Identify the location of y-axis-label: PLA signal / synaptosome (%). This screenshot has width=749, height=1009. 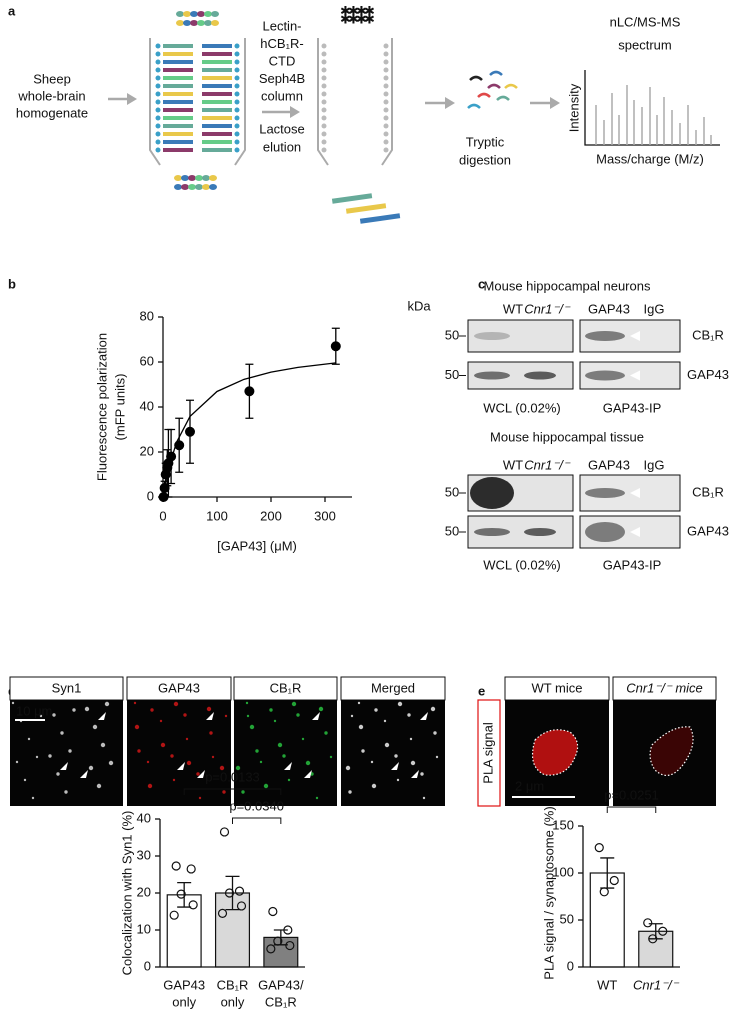
(548, 892).